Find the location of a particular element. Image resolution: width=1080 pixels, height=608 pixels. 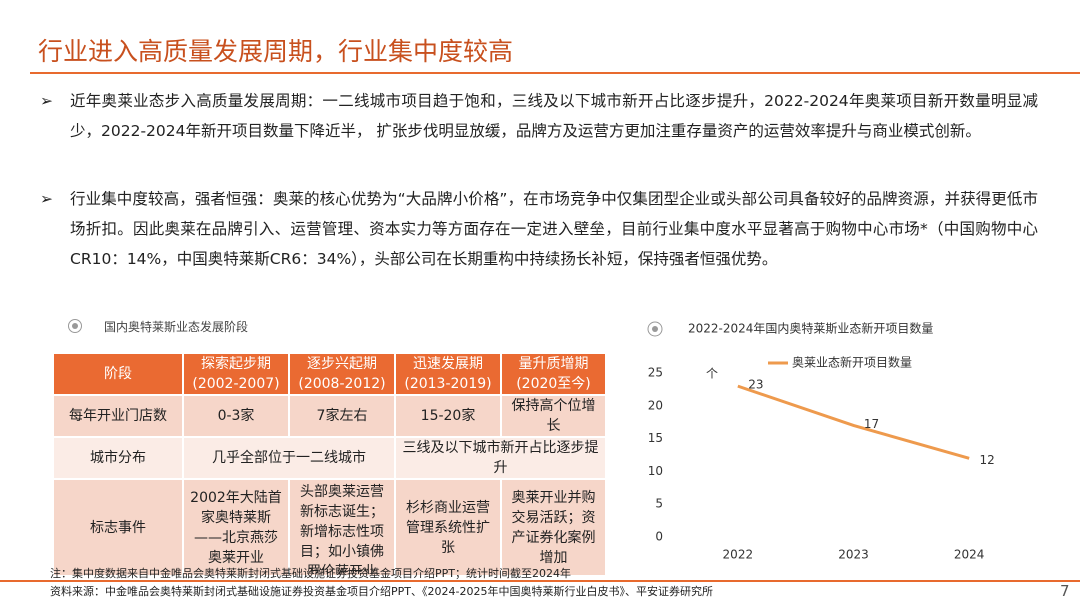

cell-text: 杉杉商业运营管理系统性扩张 is located at coordinates (448, 527).